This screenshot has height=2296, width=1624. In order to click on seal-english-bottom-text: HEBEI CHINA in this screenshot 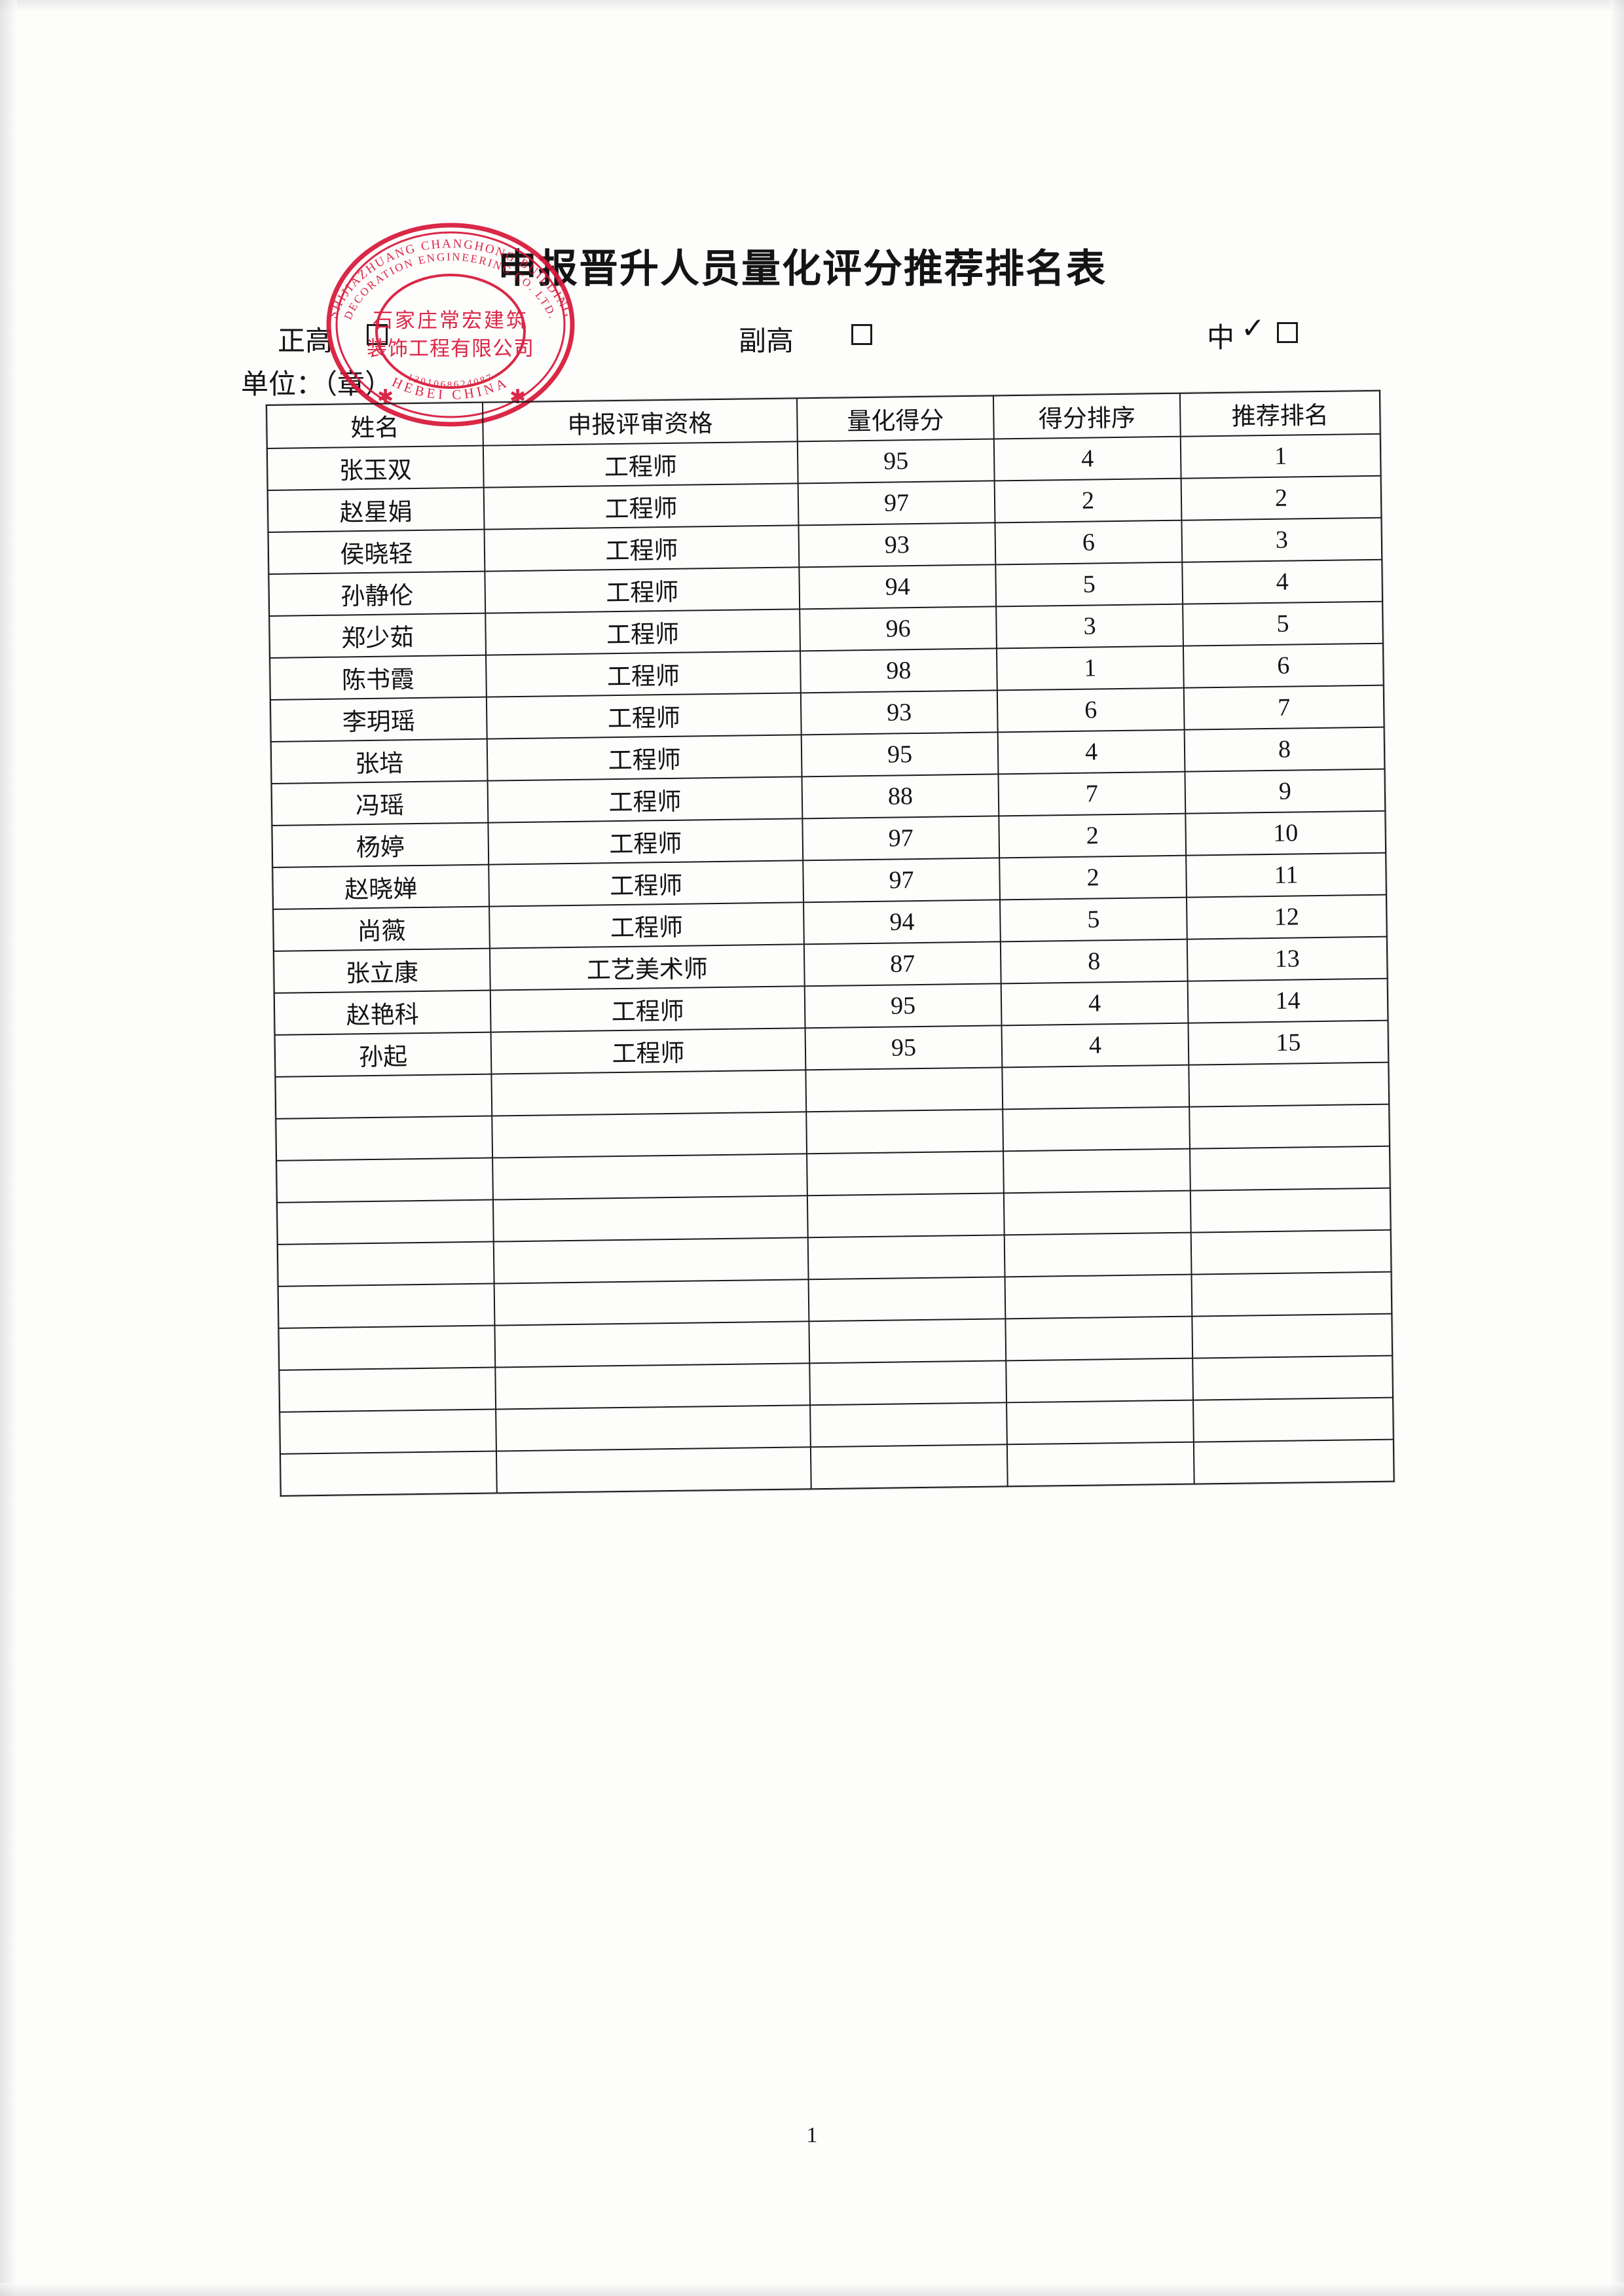, I will do `click(450, 388)`.